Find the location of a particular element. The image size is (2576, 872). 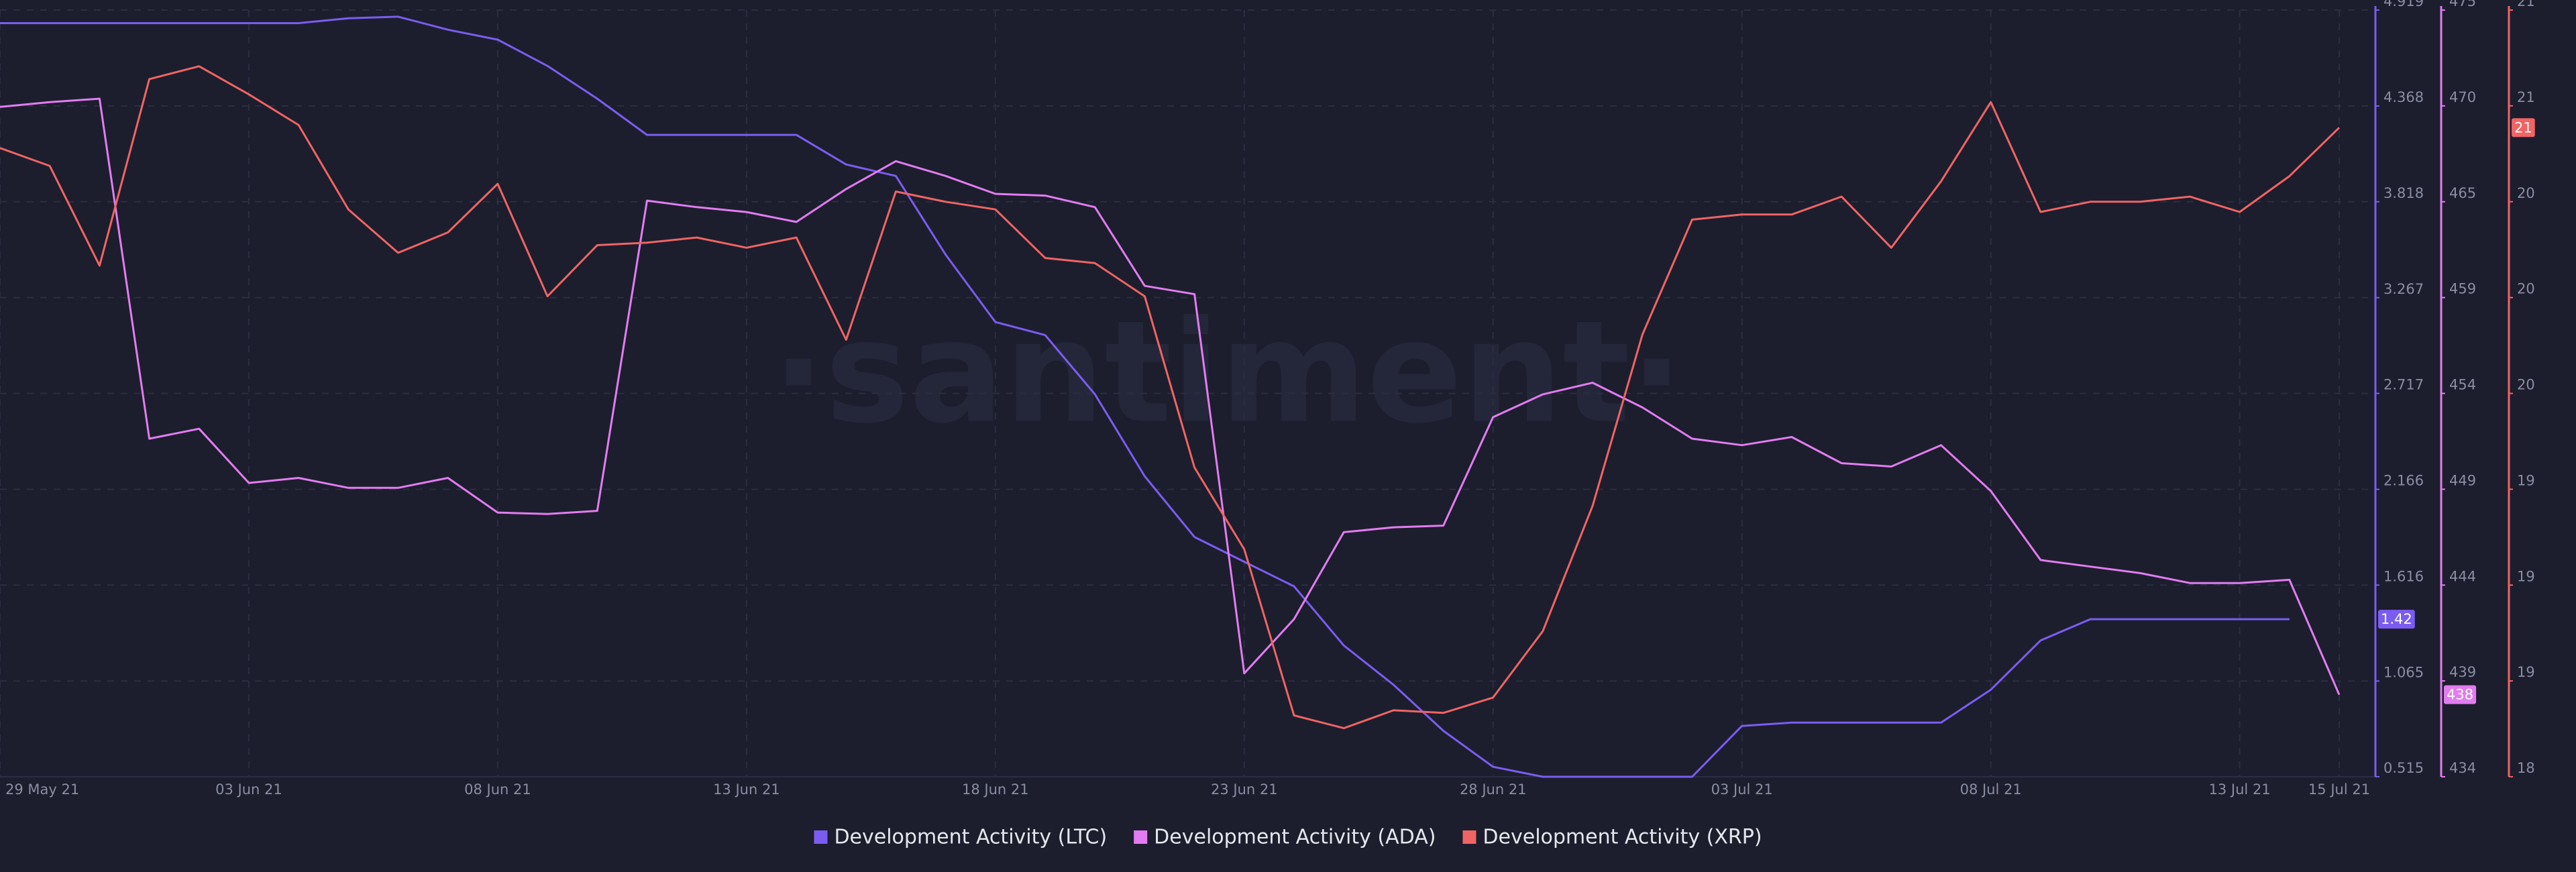

y-tick-label: 18 is located at coordinates (2526, 768).